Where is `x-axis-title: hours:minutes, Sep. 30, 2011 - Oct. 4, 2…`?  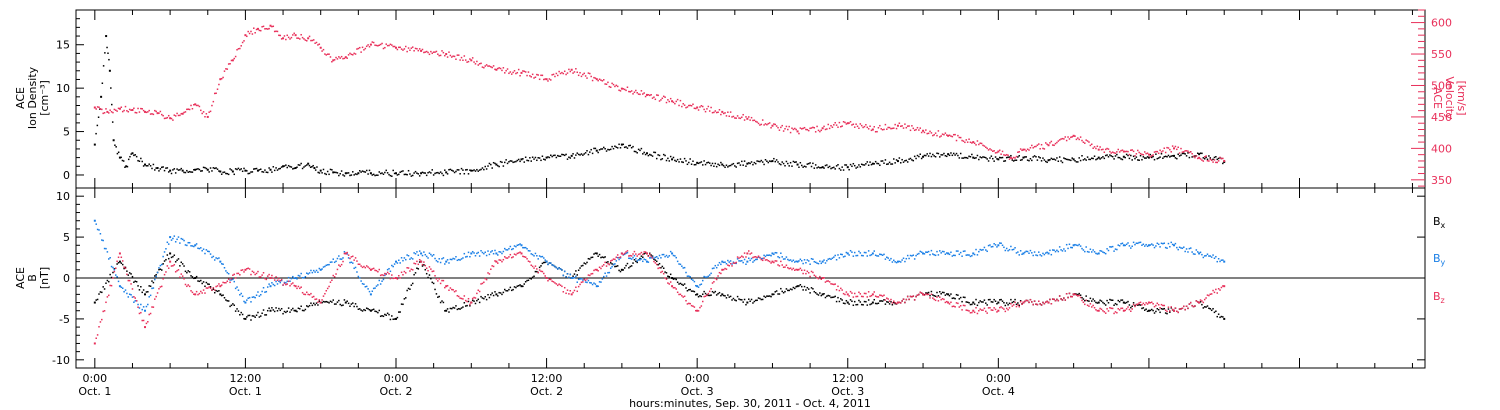 x-axis-title: hours:minutes, Sep. 30, 2011 - Oct. 4, 2… is located at coordinates (750, 403).